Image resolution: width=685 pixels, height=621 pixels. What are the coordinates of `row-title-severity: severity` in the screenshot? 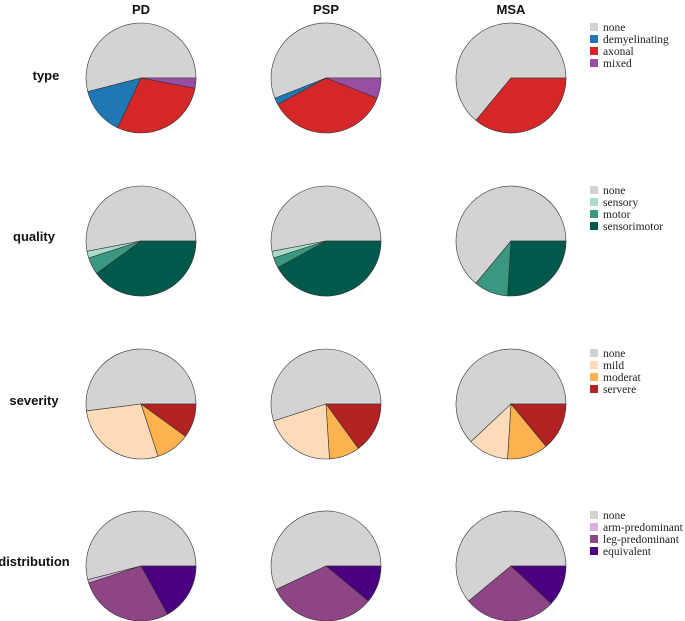 It's located at (34, 400).